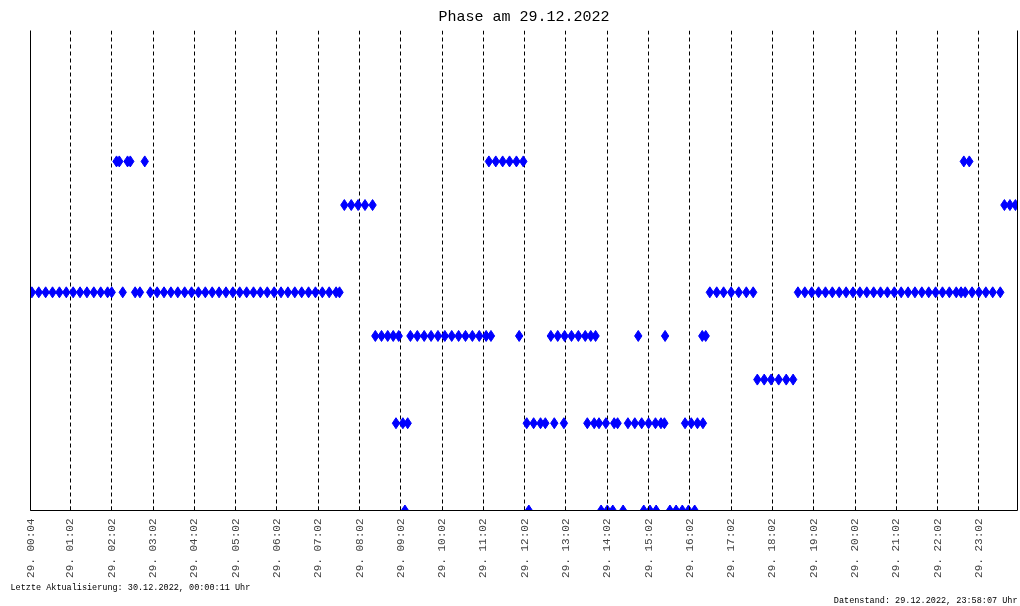 Image resolution: width=1020 pixels, height=606 pixels. What do you see at coordinates (937, 548) in the screenshot?
I see `x-tick-label: 29. 22:02` at bounding box center [937, 548].